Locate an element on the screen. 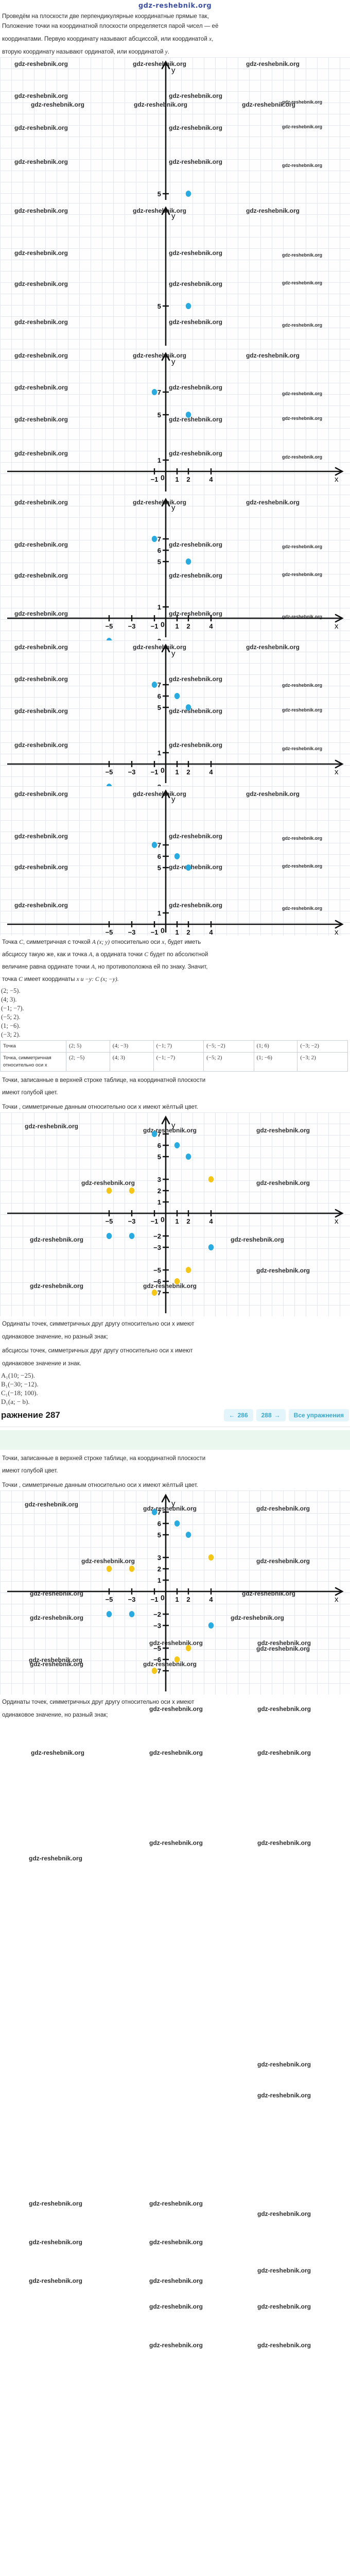 The image size is (350, 2576). all-exercises-button: Все упражнения is located at coordinates (318, 1415).